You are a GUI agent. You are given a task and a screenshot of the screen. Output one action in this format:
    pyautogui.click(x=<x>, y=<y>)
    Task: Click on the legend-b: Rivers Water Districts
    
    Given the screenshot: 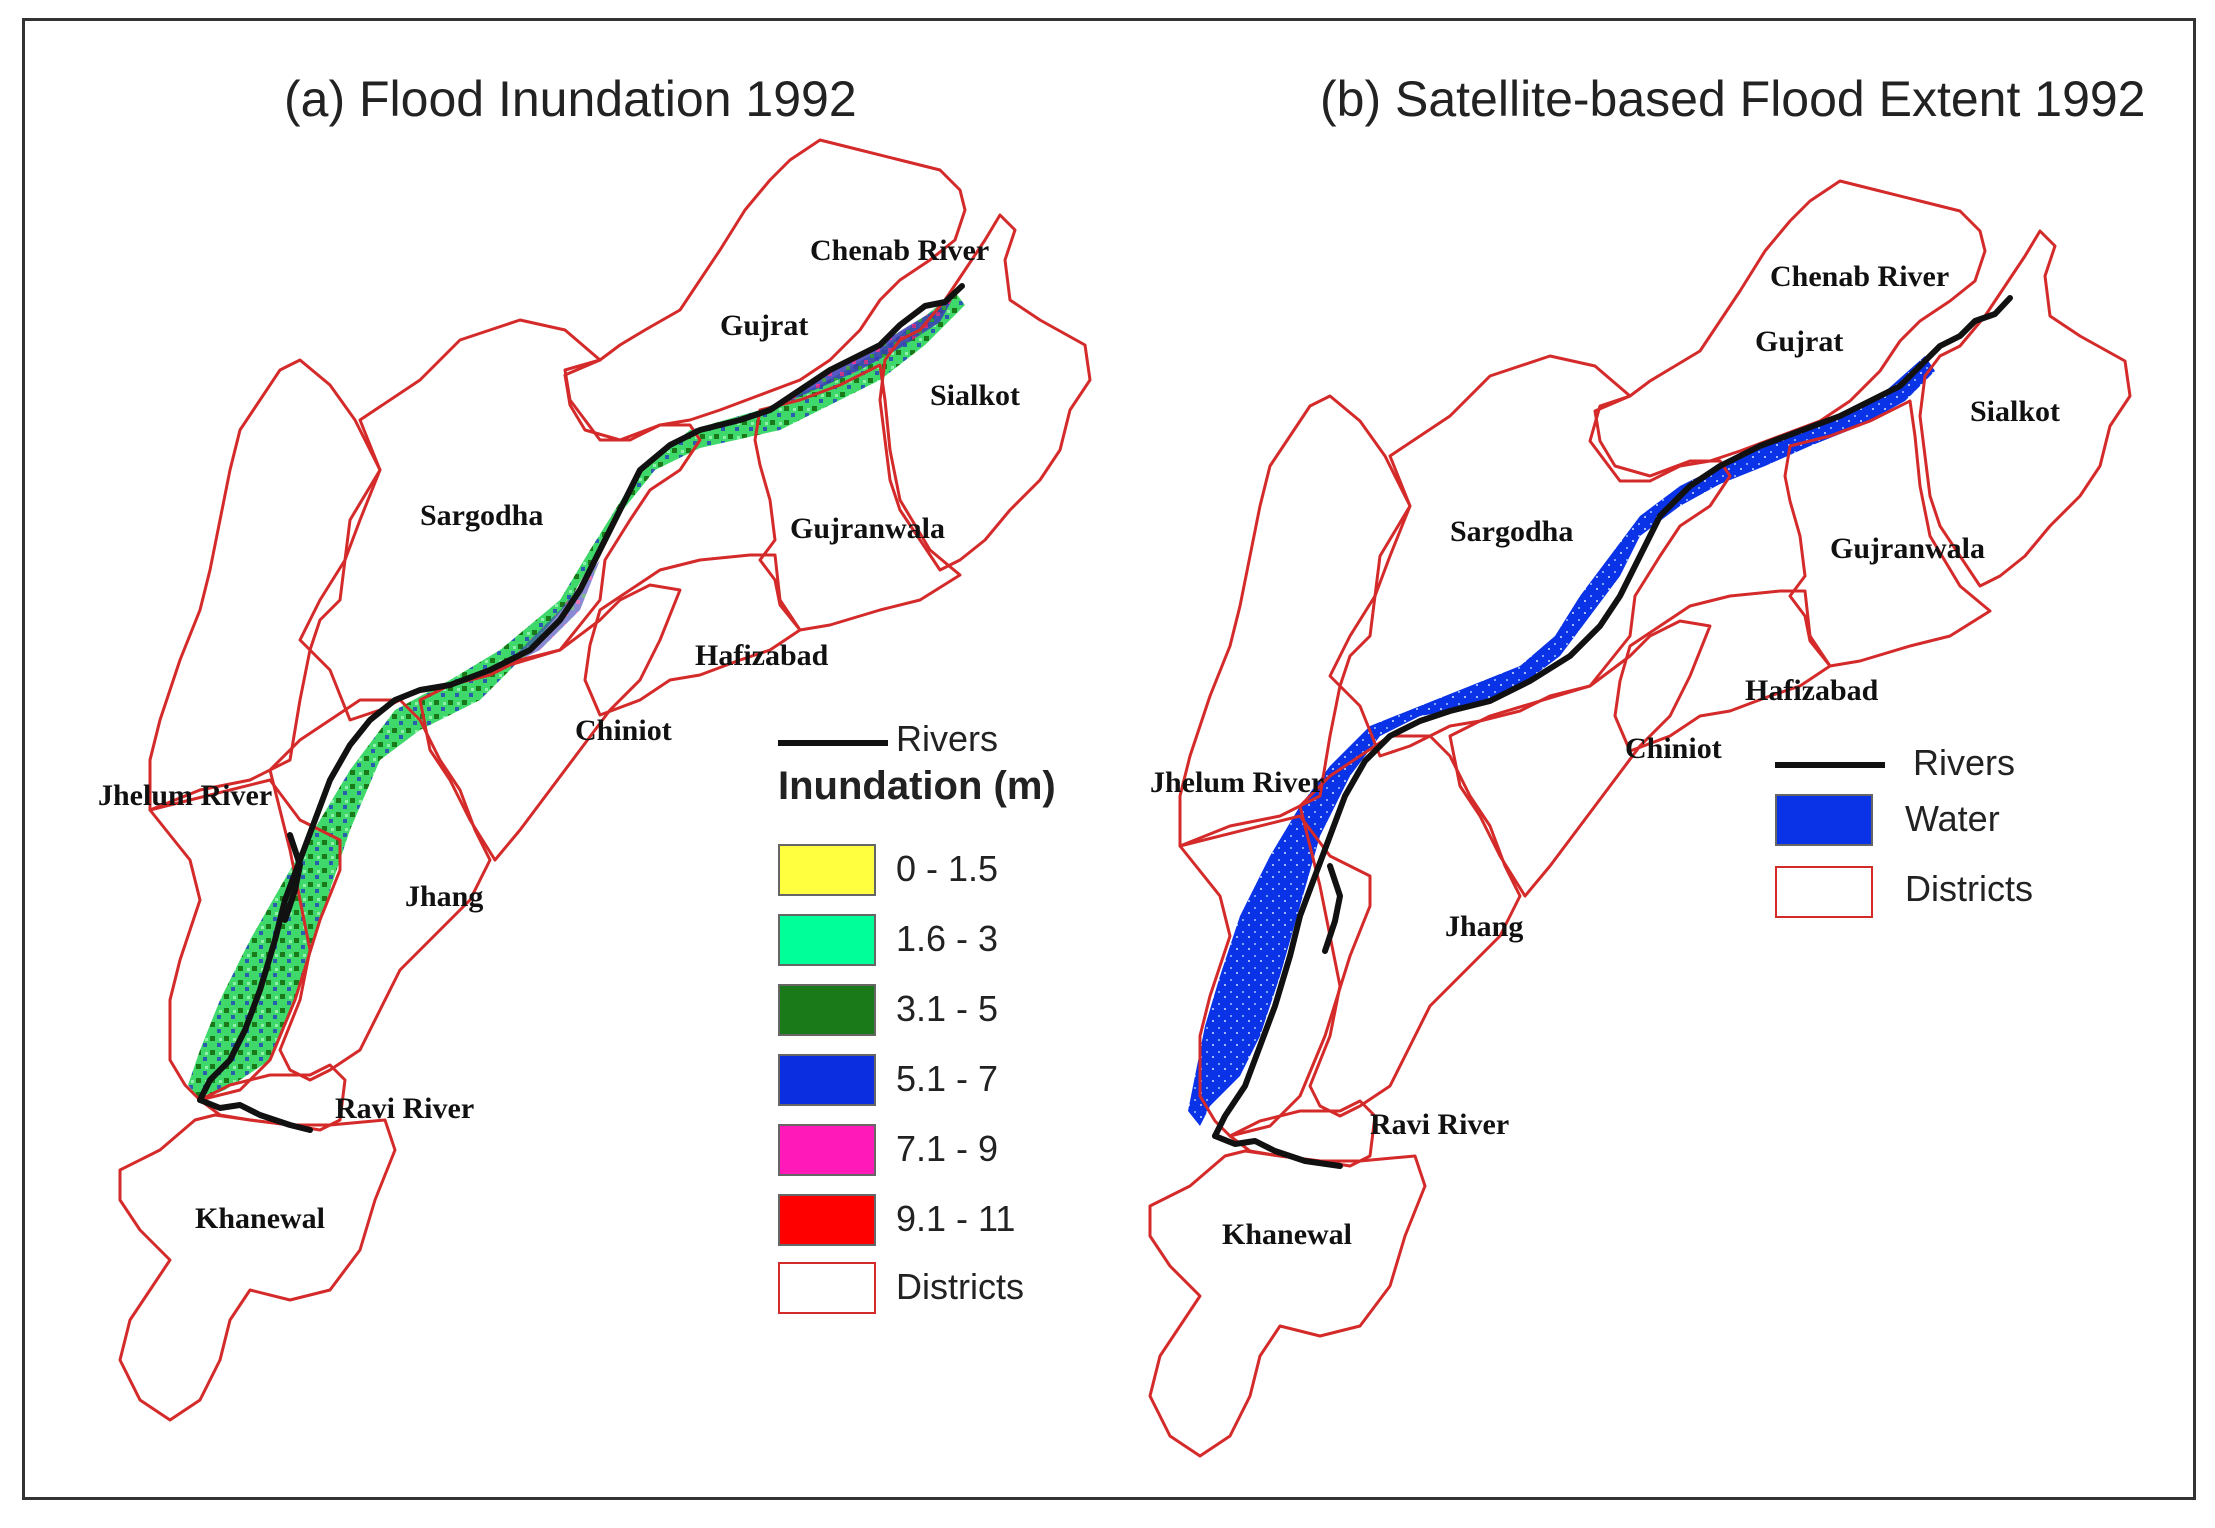 What is the action you would take?
    pyautogui.click(x=1925, y=832)
    